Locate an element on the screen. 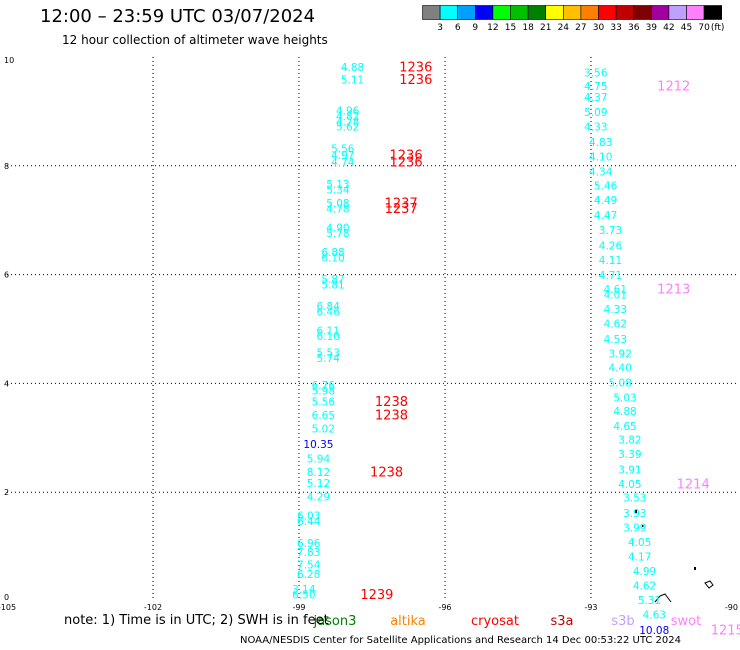 This screenshot has width=740, height=650. x-tick-label: -105 is located at coordinates (8, 607).